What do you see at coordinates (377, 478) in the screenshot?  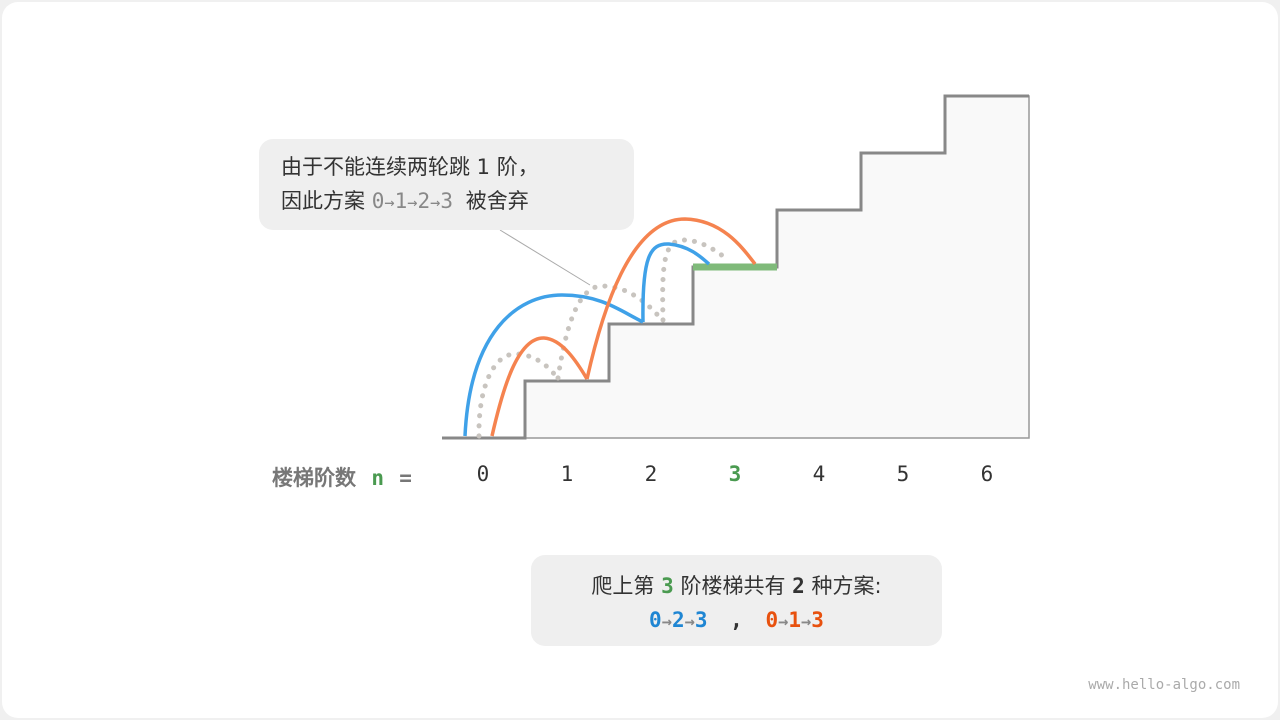 I see `axis-variable: n` at bounding box center [377, 478].